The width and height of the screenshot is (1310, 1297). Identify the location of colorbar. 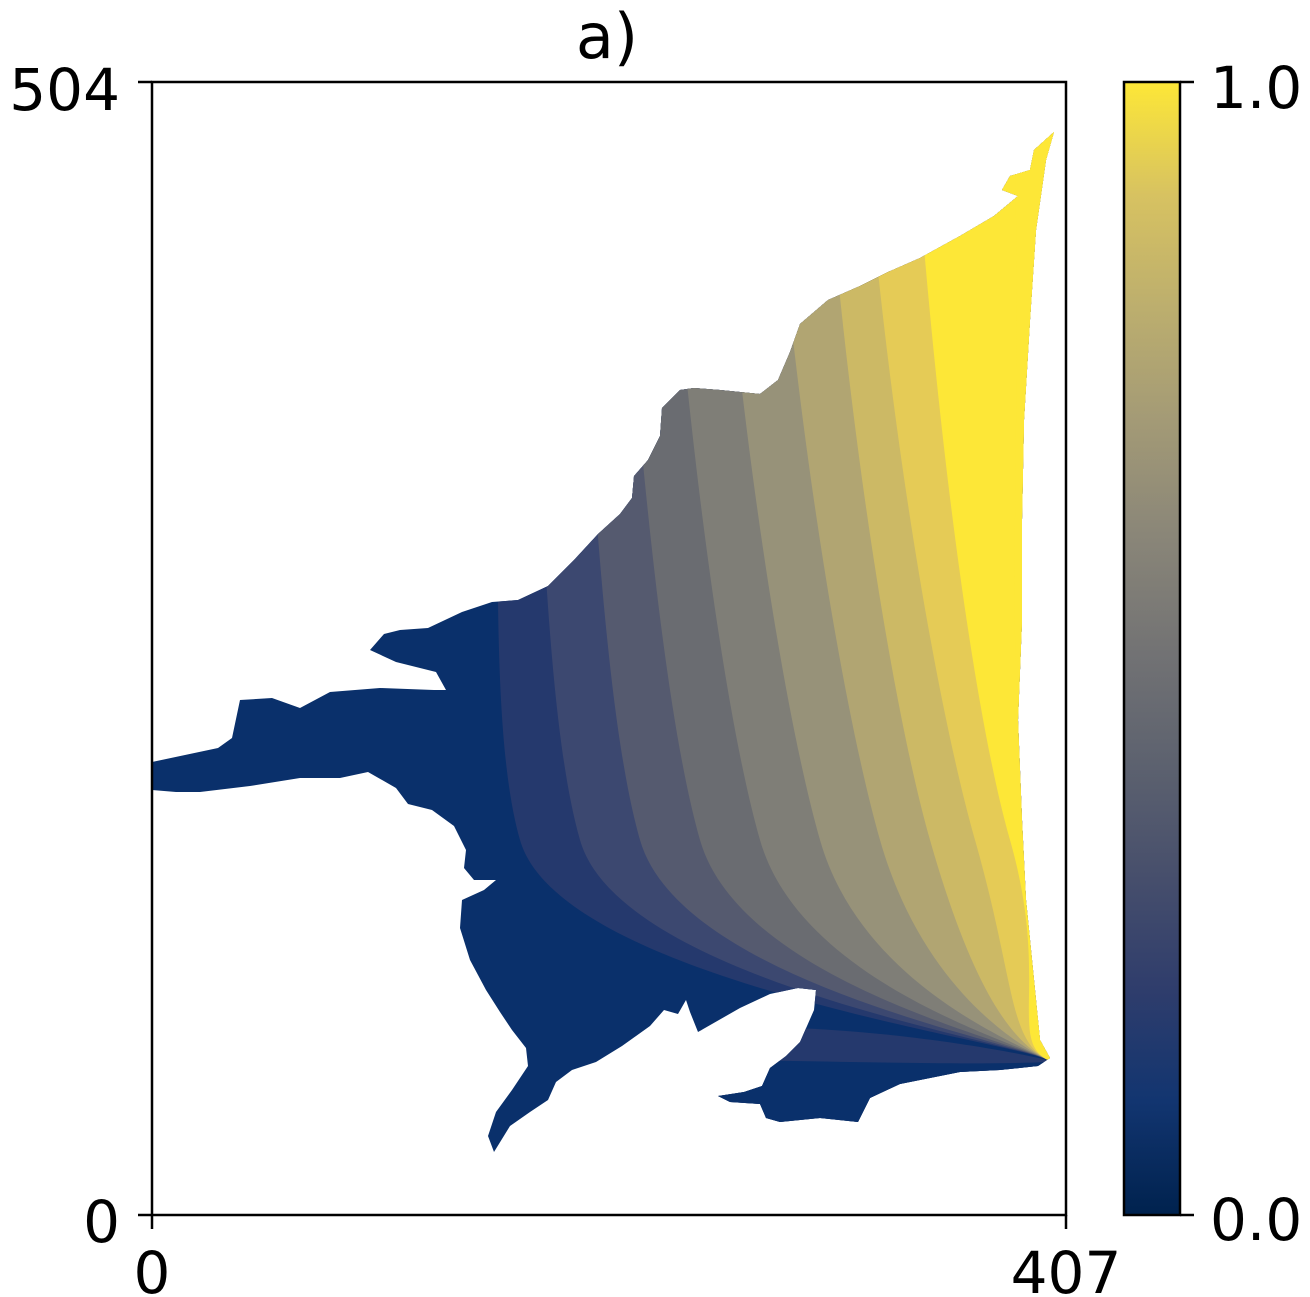
(1152, 648).